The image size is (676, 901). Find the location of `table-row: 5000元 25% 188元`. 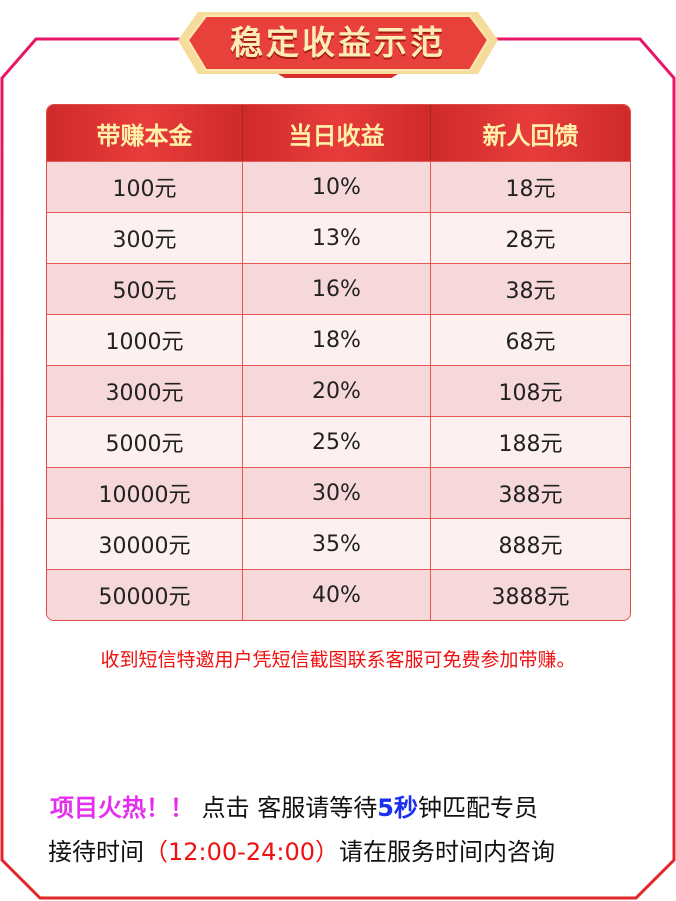

table-row: 5000元 25% 188元 is located at coordinates (338, 441).